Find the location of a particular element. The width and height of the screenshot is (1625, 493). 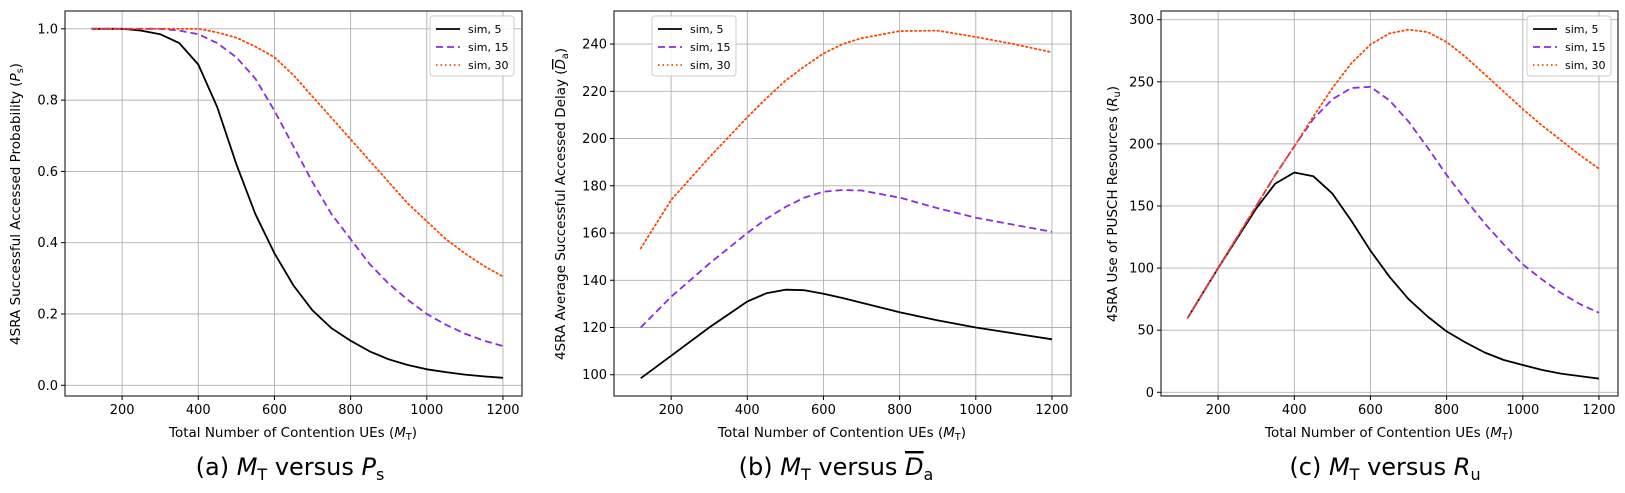

panel-b-caption: (b) MT versus Da is located at coordinates (836, 468).